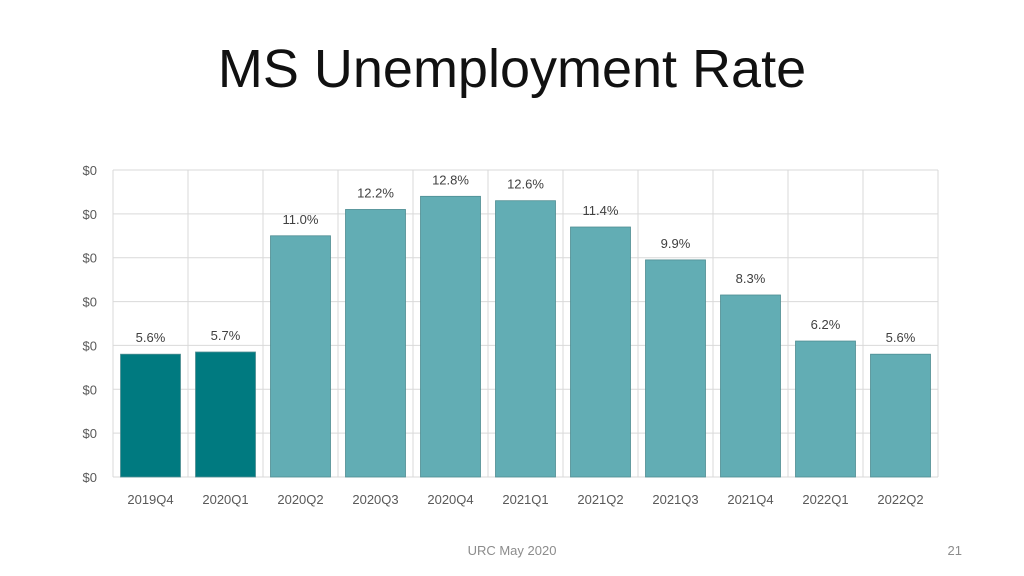 This screenshot has width=1024, height=576. What do you see at coordinates (825, 499) in the screenshot?
I see `x-tick-label-2022Q1: 2022Q1` at bounding box center [825, 499].